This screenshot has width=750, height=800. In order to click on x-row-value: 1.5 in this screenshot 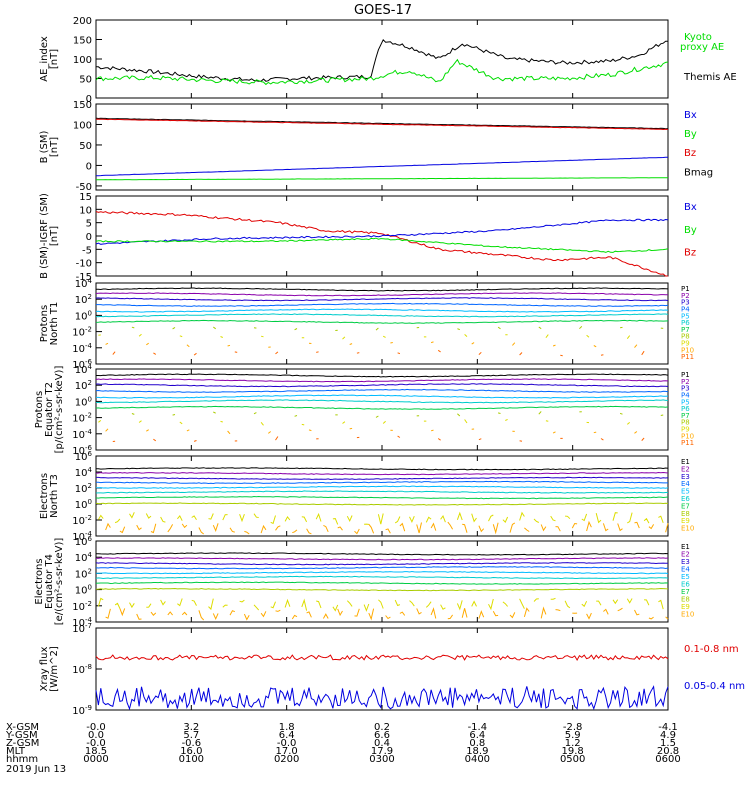, I will do `click(668, 743)`.